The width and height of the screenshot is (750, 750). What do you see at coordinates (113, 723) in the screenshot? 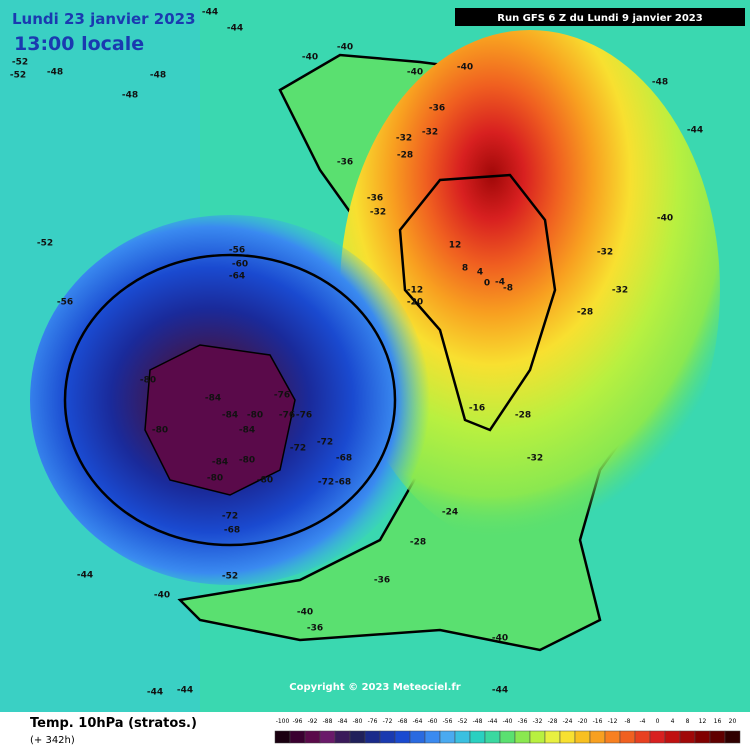
I see `footer-title: Temp. 10hPa (stratos.)` at bounding box center [113, 723].